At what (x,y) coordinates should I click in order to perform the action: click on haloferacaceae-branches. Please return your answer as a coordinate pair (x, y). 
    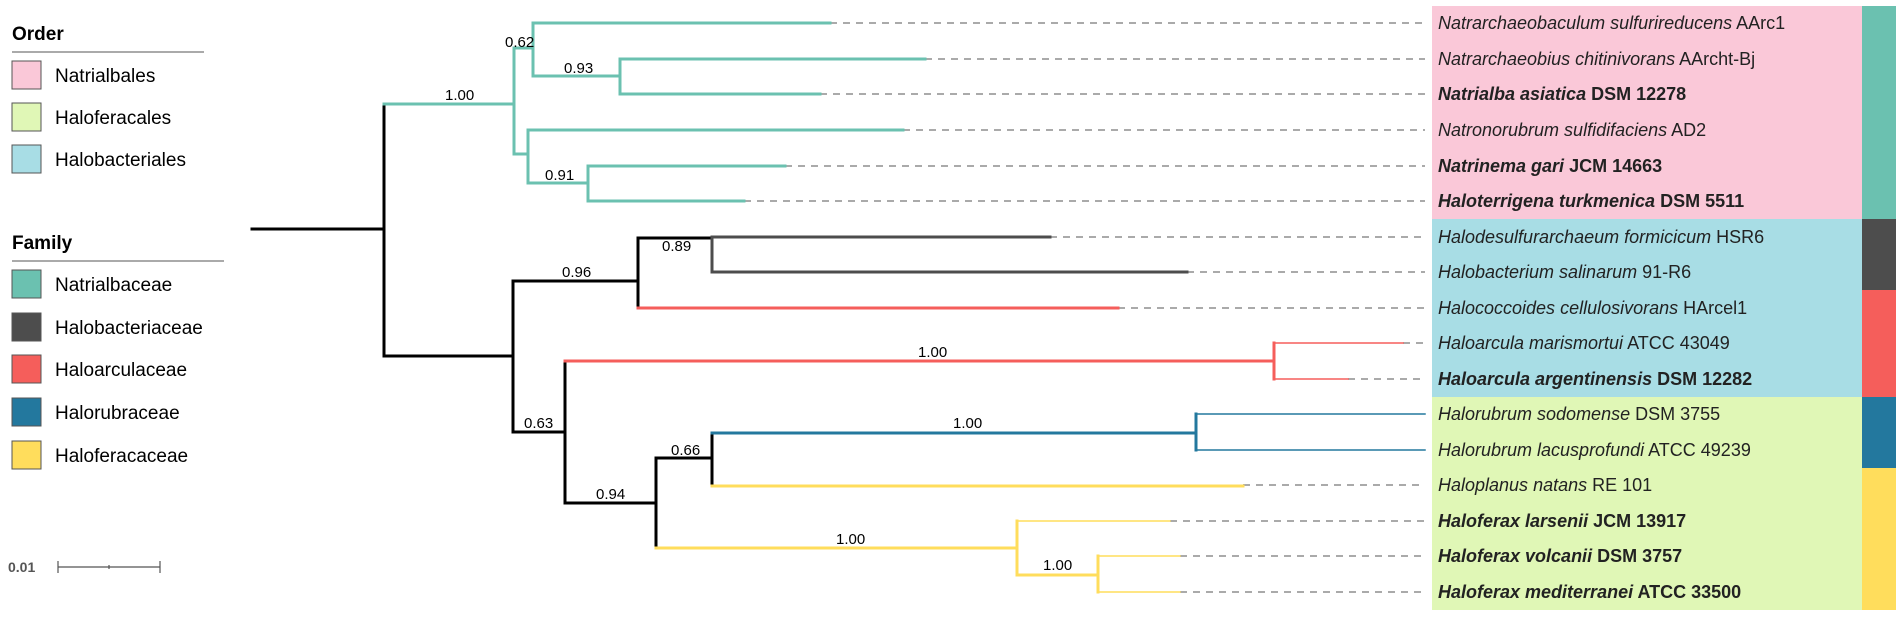
    Looking at the image, I should click on (949, 539).